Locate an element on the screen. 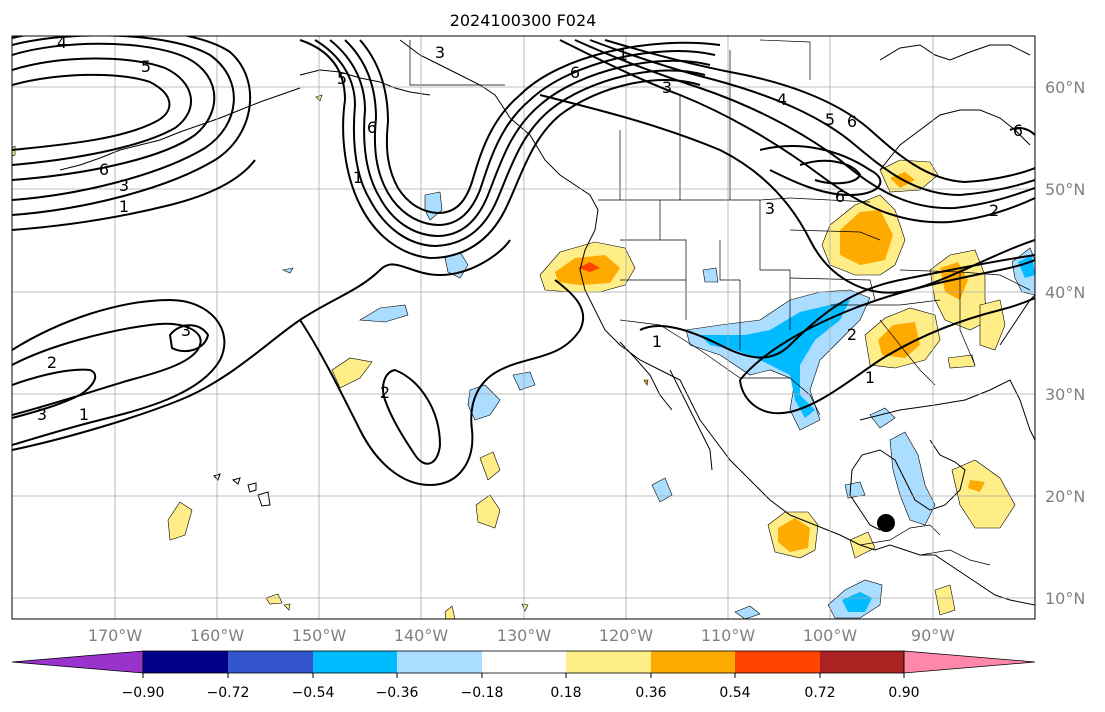 The image size is (1105, 712). colorbar-ticks is located at coordinates (523, 675).